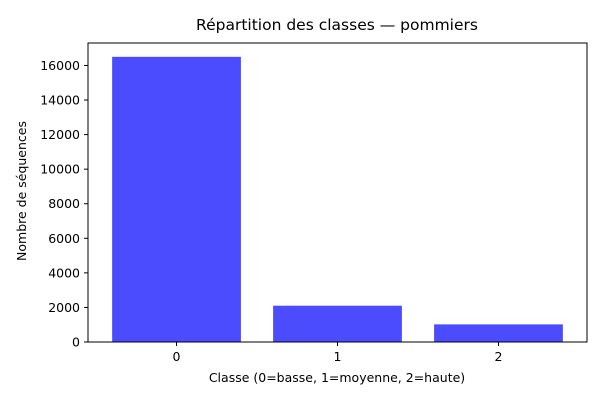 Image resolution: width=600 pixels, height=400 pixels. What do you see at coordinates (60, 169) in the screenshot?
I see `y-tick-label-10000: 10000` at bounding box center [60, 169].